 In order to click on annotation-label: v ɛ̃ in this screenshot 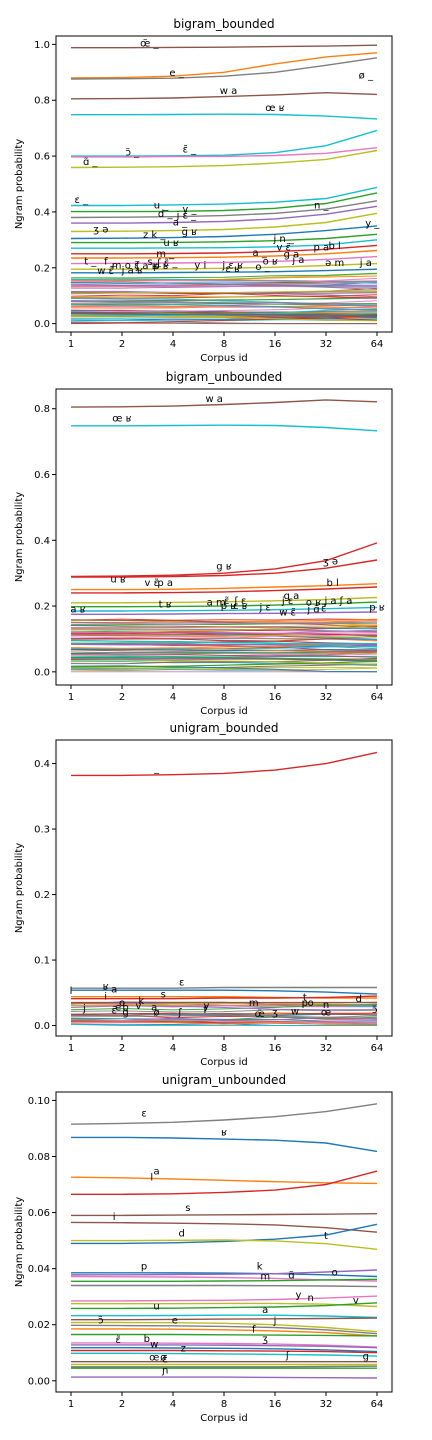, I will do `click(152, 583)`.